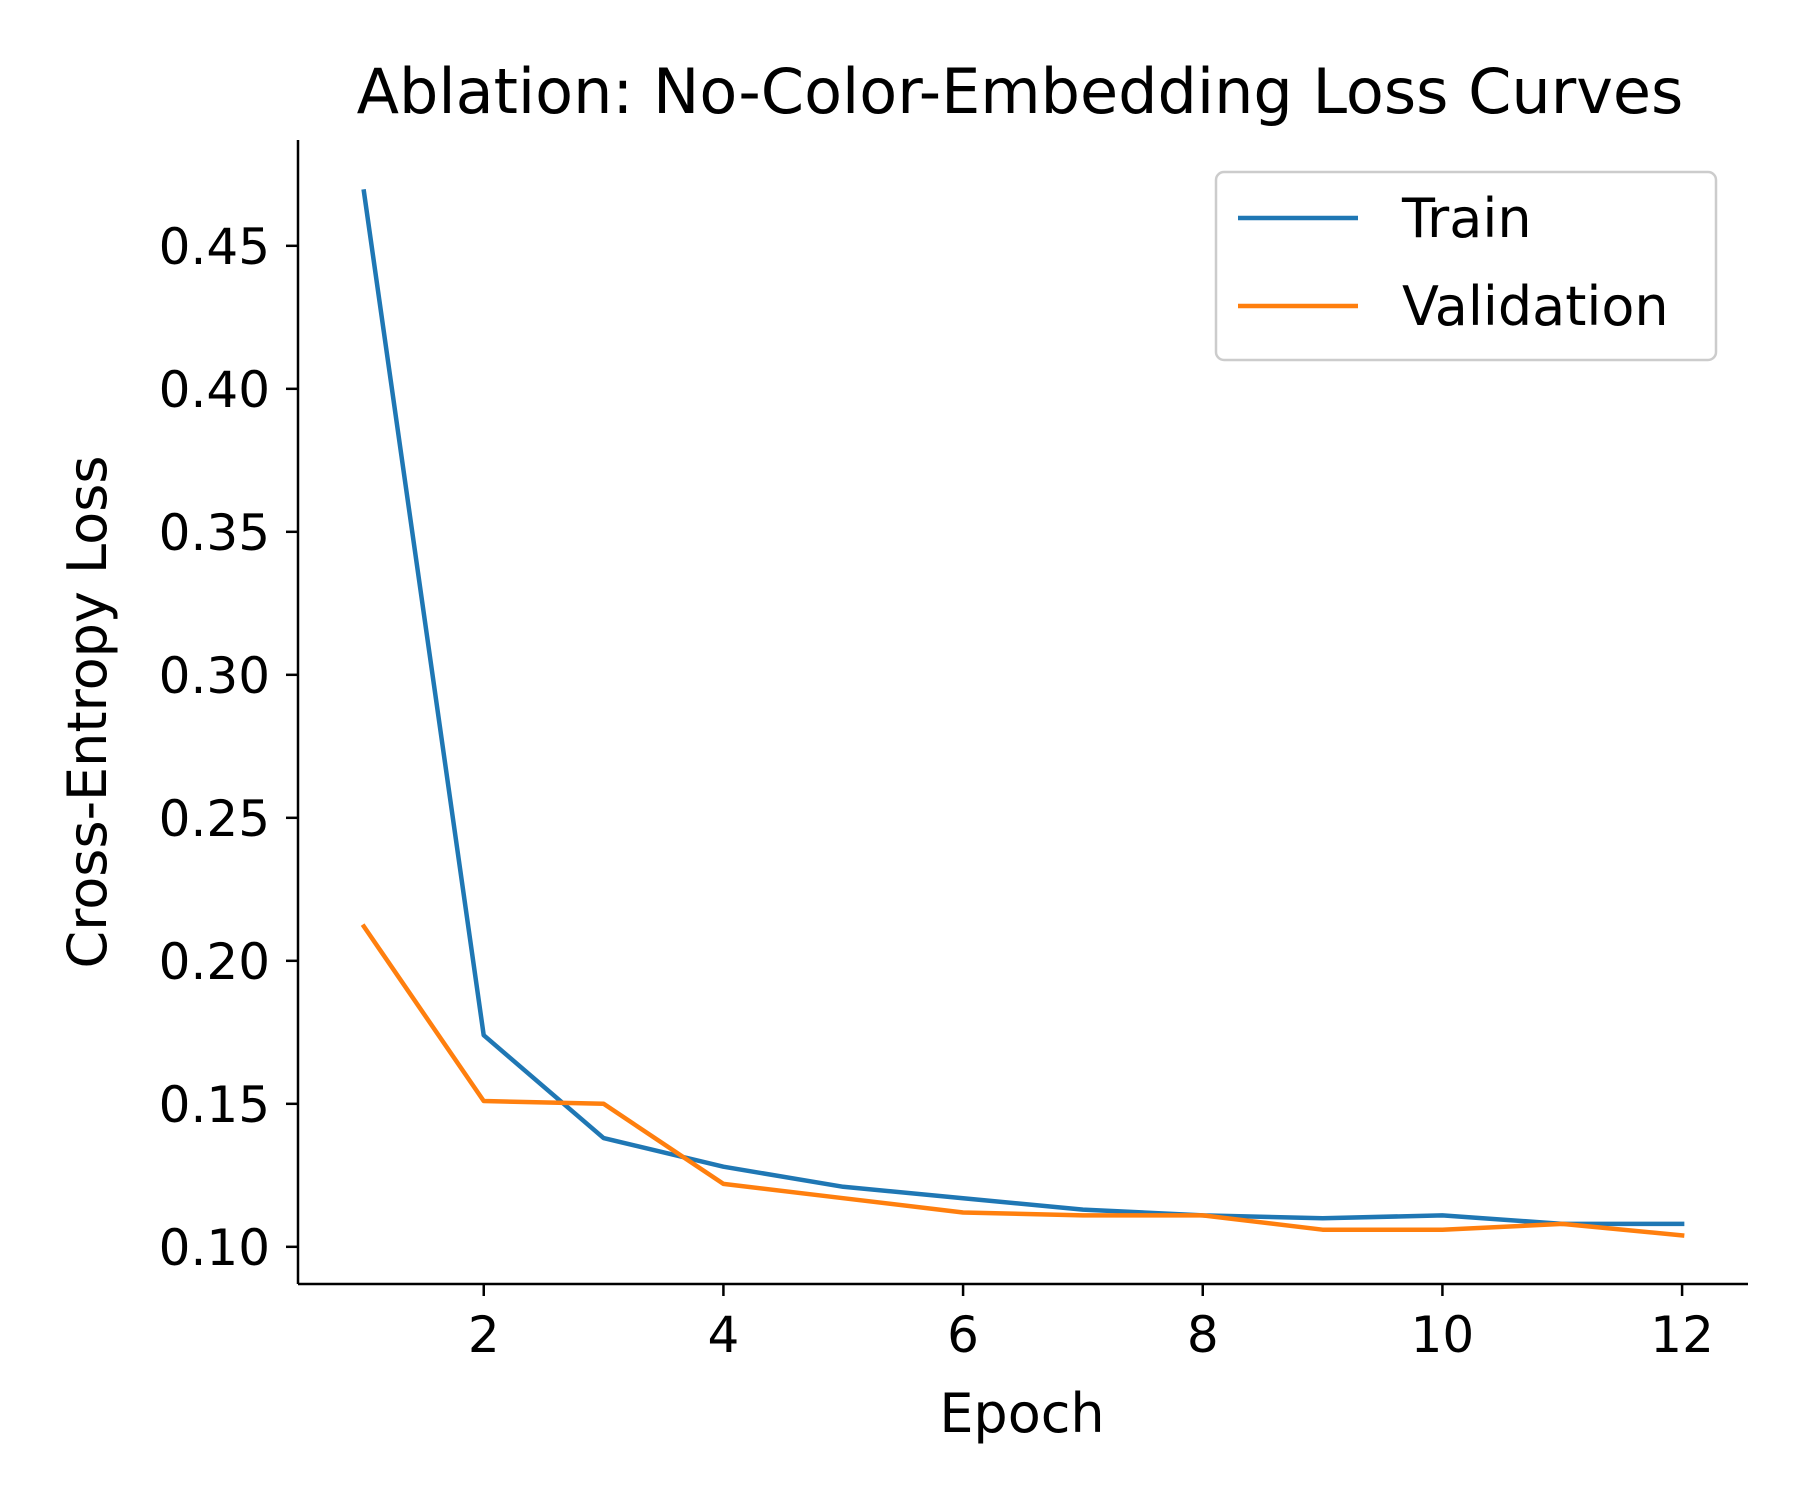 Image resolution: width=1800 pixels, height=1504 pixels. Describe the element at coordinates (1021, 1413) in the screenshot. I see `x-axis-label: Epoch` at that location.